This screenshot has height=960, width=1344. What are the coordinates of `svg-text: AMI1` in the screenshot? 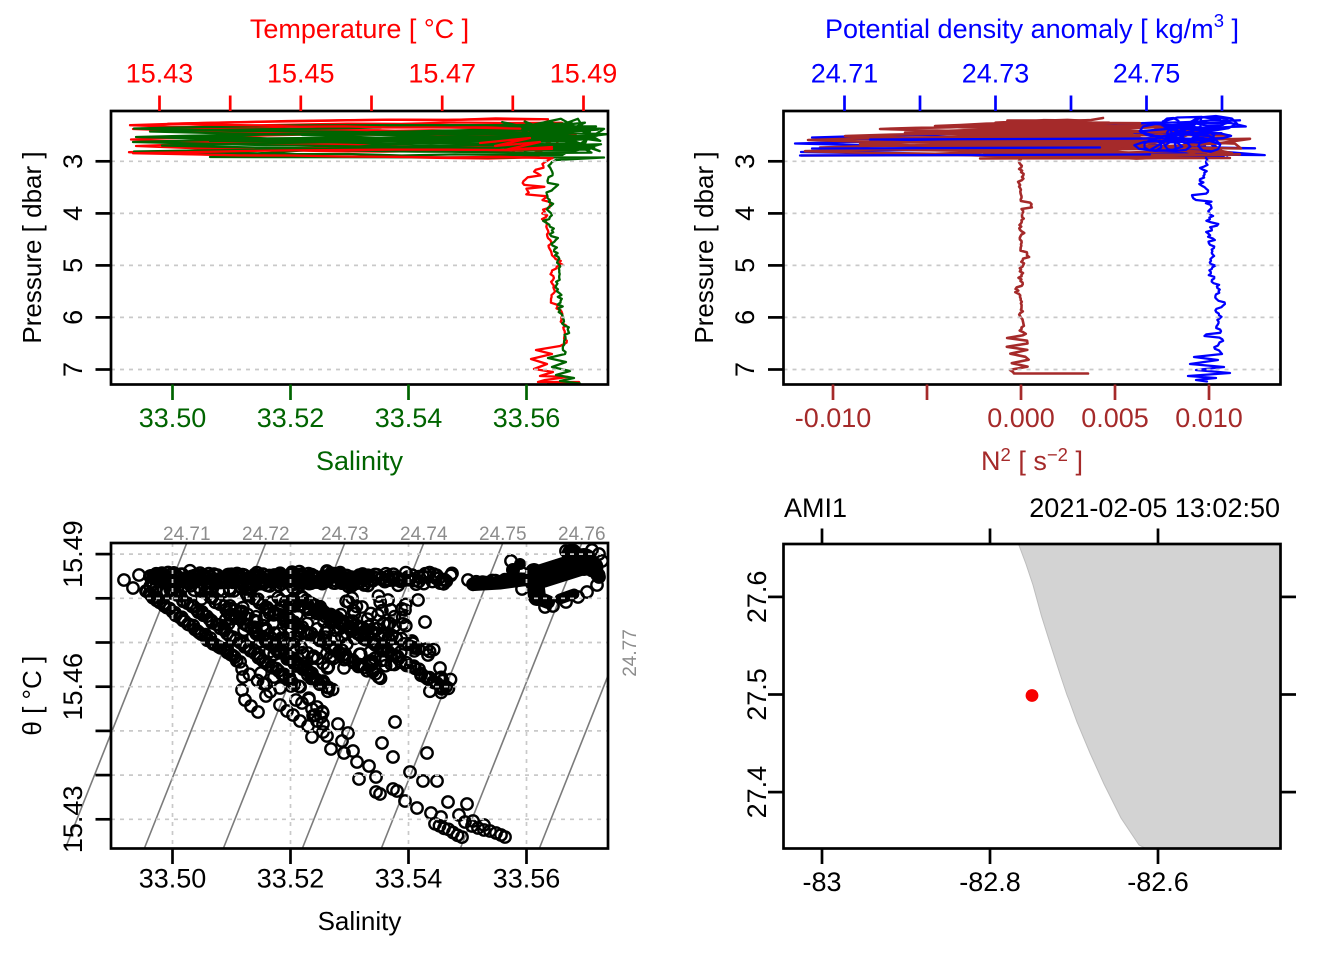 It's located at (815, 508).